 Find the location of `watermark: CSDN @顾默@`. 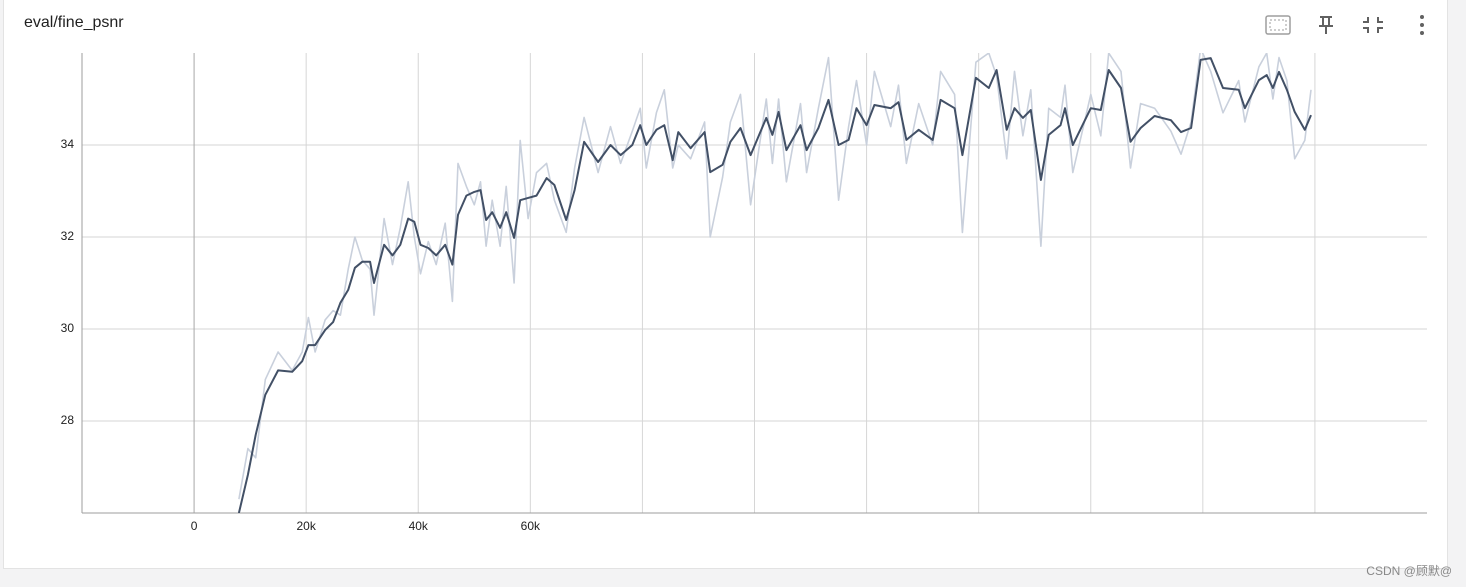

watermark: CSDN @顾默@ is located at coordinates (1409, 571).